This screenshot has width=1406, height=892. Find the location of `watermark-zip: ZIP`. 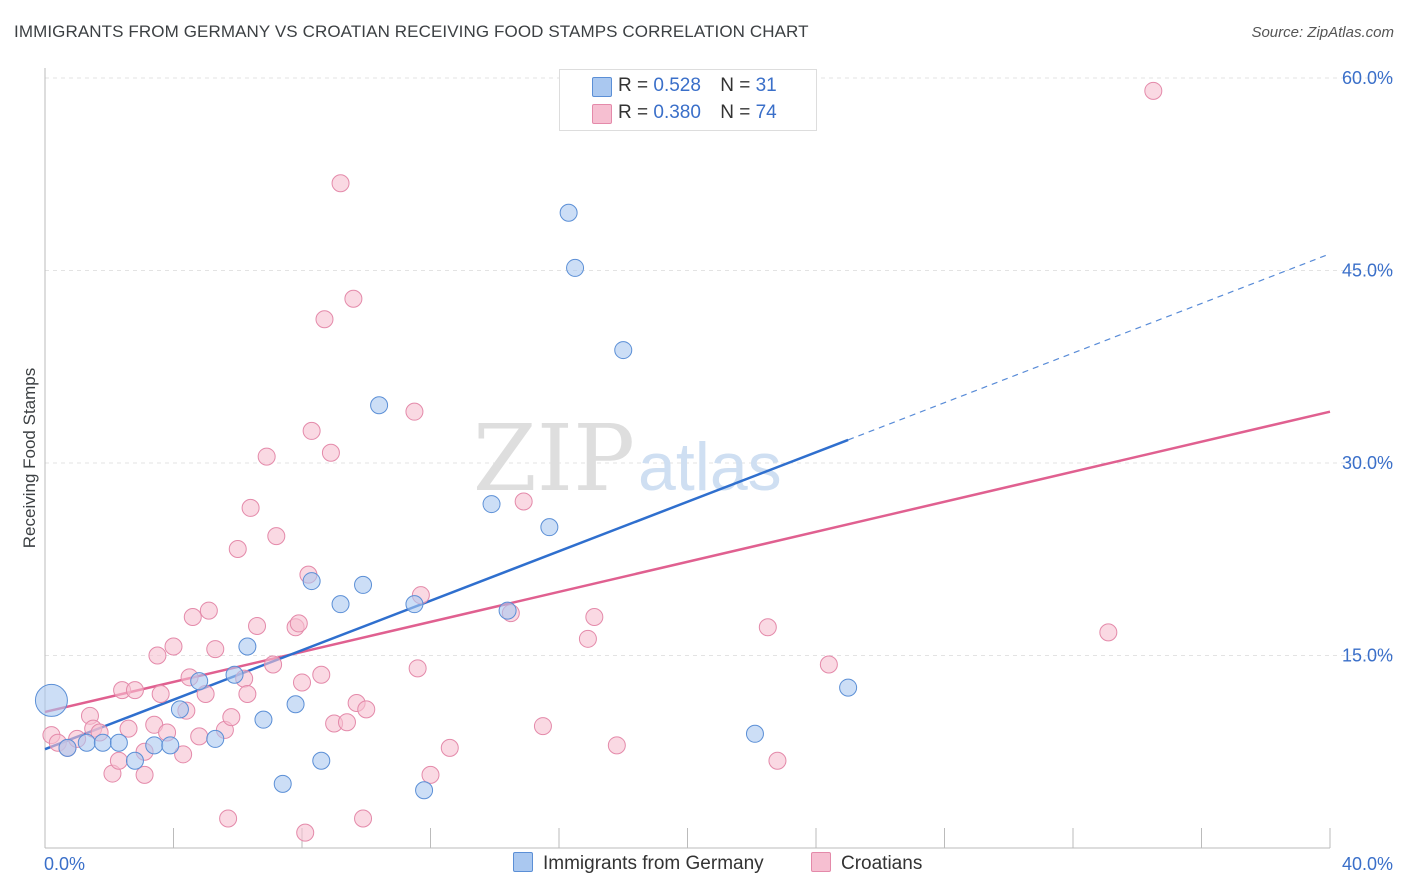

watermark-zip: ZIP is located at coordinates (554, 458).